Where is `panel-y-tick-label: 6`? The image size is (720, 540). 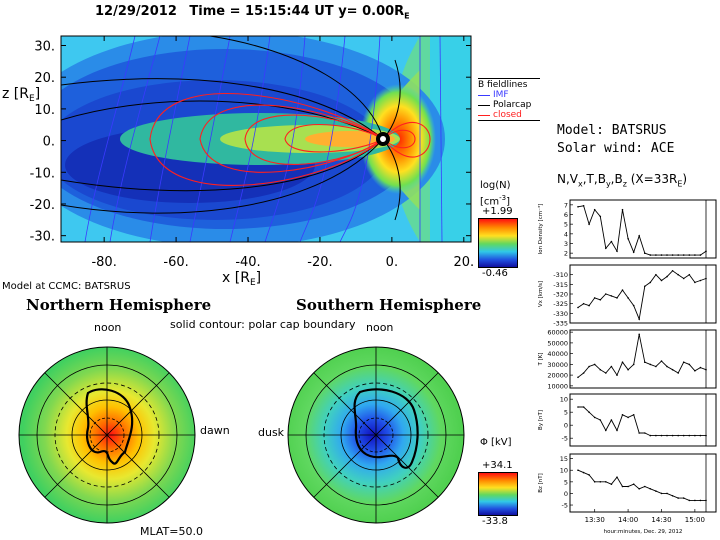 panel-y-tick-label: 6 is located at coordinates (566, 215).